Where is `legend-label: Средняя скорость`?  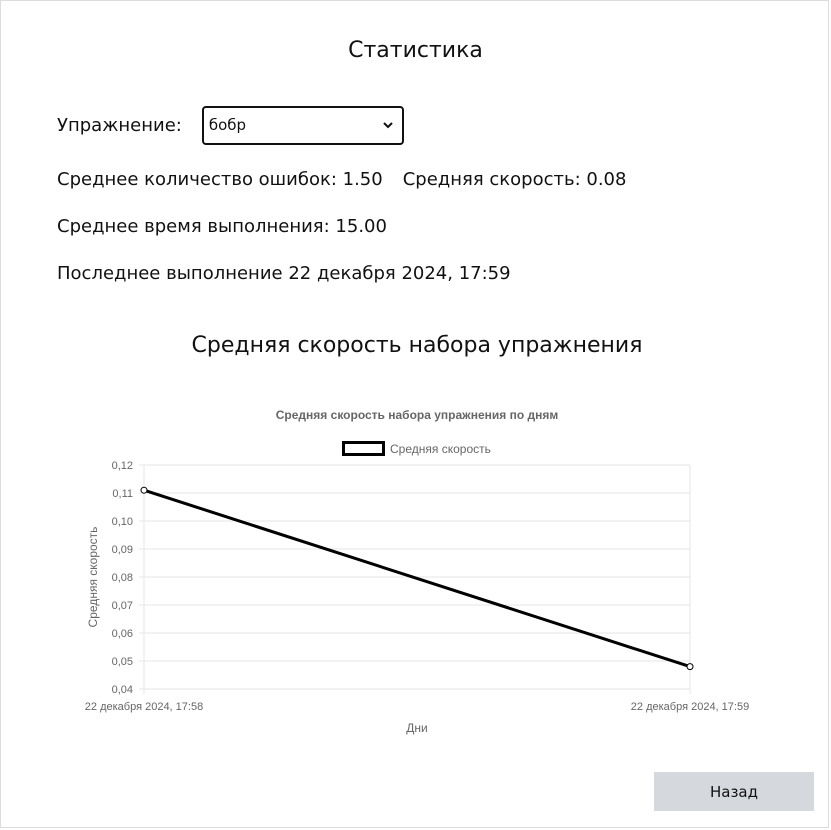
legend-label: Средняя скорость is located at coordinates (440, 449).